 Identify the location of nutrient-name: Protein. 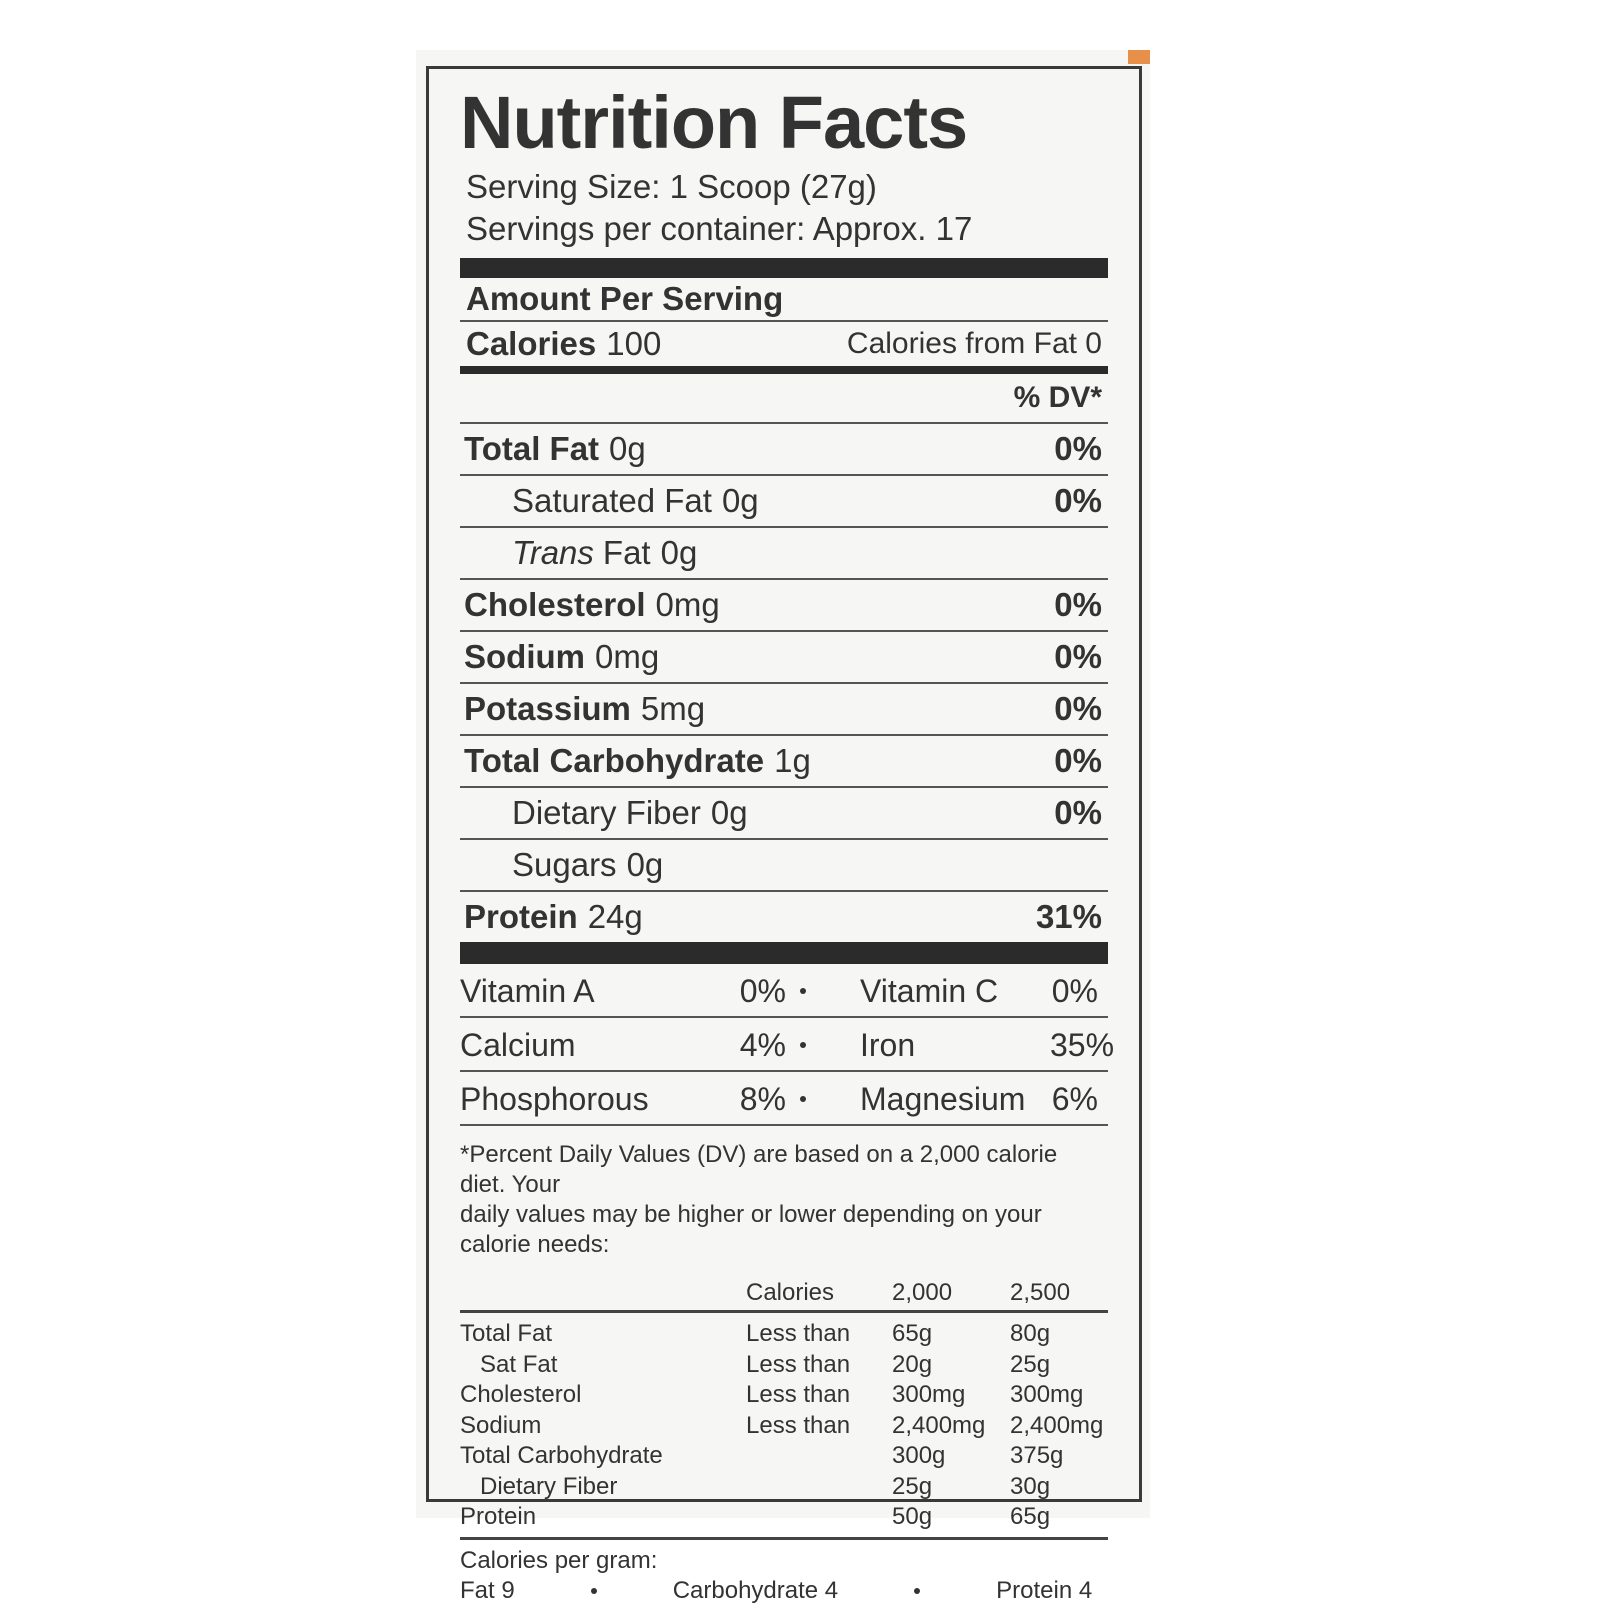
(521, 916).